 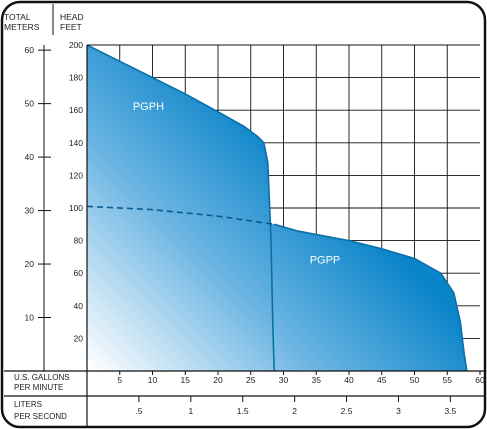 I want to click on lps-axis-title-line2: PER SECOND, so click(x=40, y=416).